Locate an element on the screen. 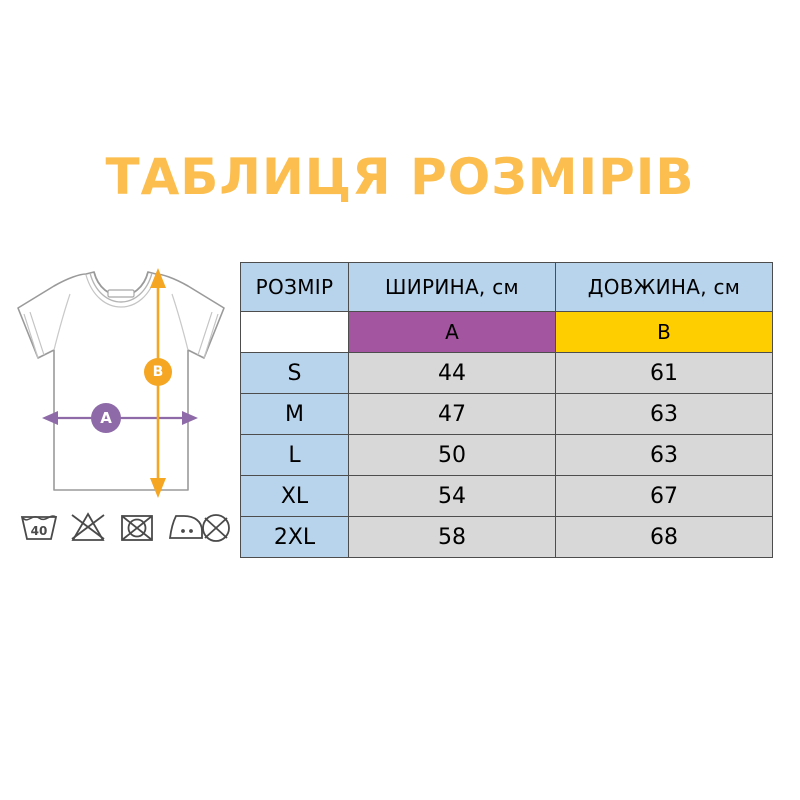 The width and height of the screenshot is (800, 800). do-not-tumble-dry-icon is located at coordinates (137, 528).